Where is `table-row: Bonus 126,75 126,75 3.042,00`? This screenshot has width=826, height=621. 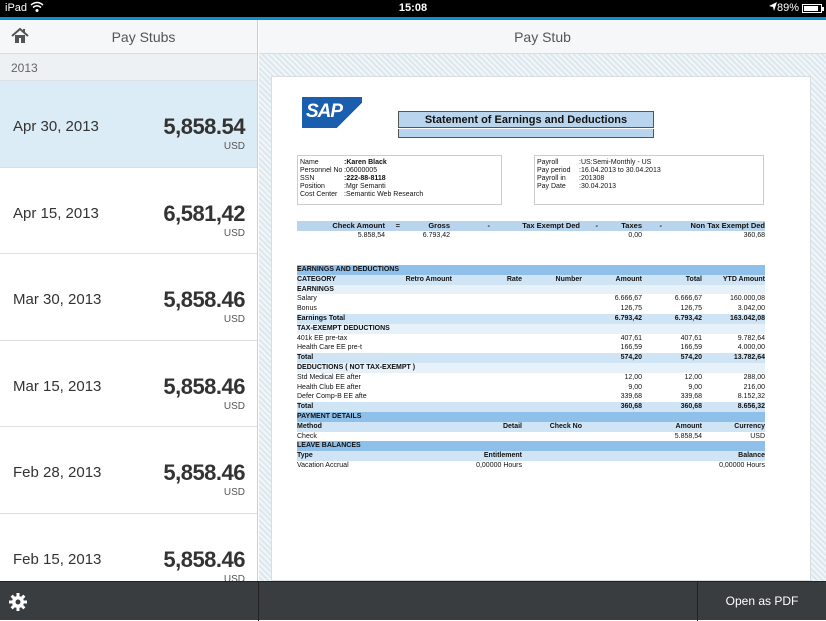
table-row: Bonus 126,75 126,75 3.042,00 is located at coordinates (531, 309).